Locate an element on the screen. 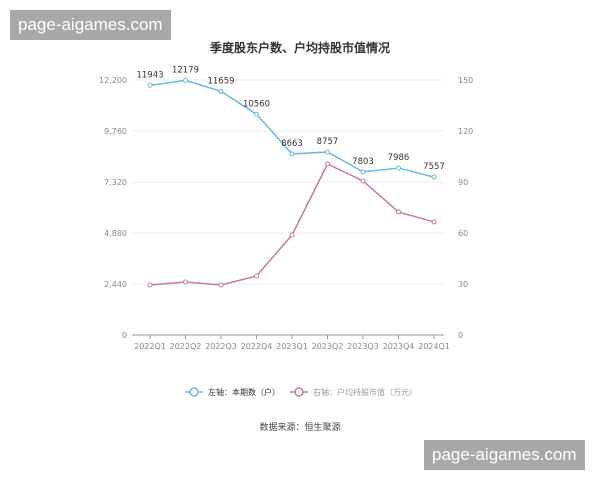  right-tick-label: 150 is located at coordinates (465, 80).